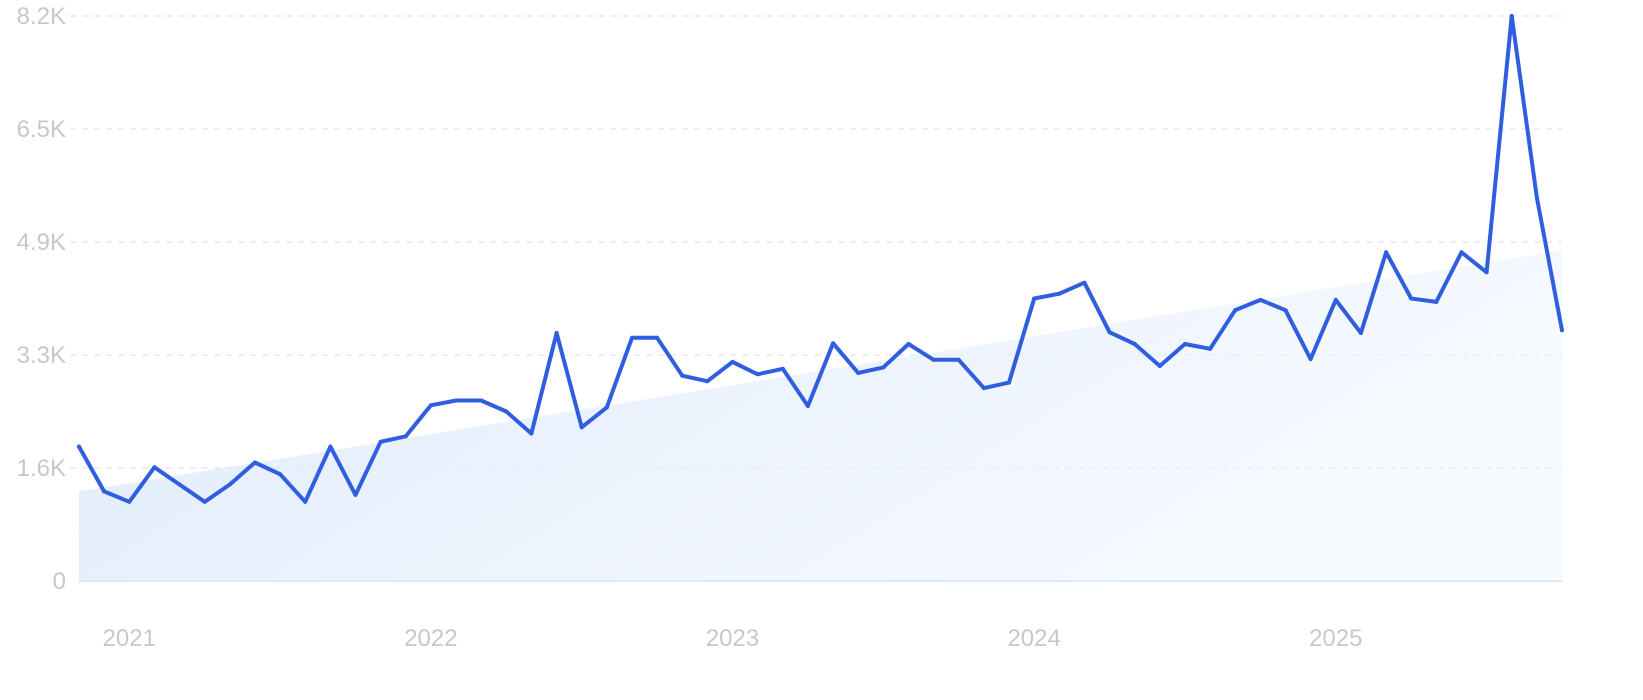 The height and width of the screenshot is (700, 1643). Describe the element at coordinates (41, 16) in the screenshot. I see `y-tick-label: 8.2K` at that location.